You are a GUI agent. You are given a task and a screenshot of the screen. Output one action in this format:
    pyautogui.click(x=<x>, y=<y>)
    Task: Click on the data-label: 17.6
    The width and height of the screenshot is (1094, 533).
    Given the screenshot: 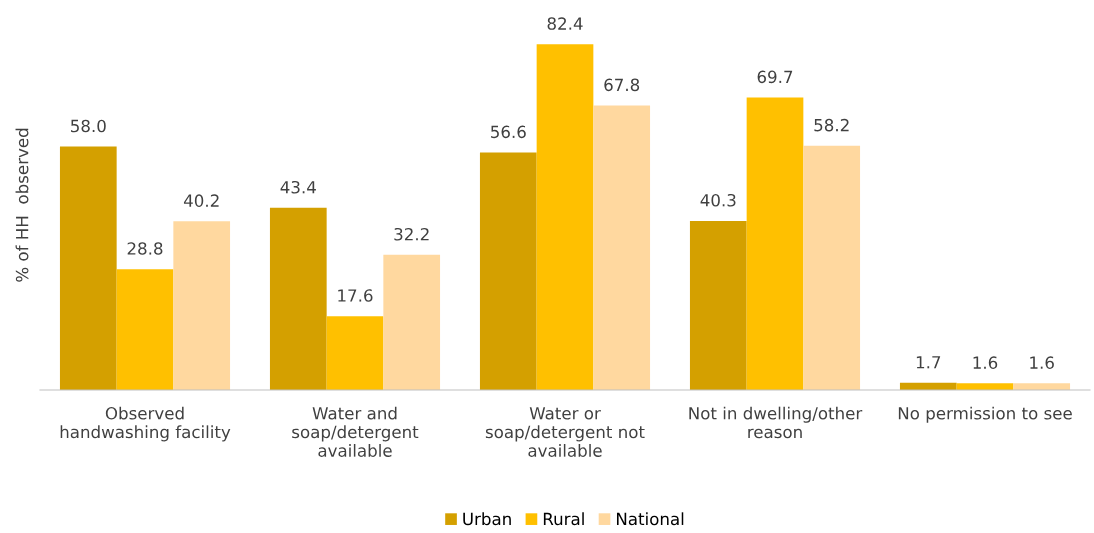 What is the action you would take?
    pyautogui.click(x=355, y=295)
    